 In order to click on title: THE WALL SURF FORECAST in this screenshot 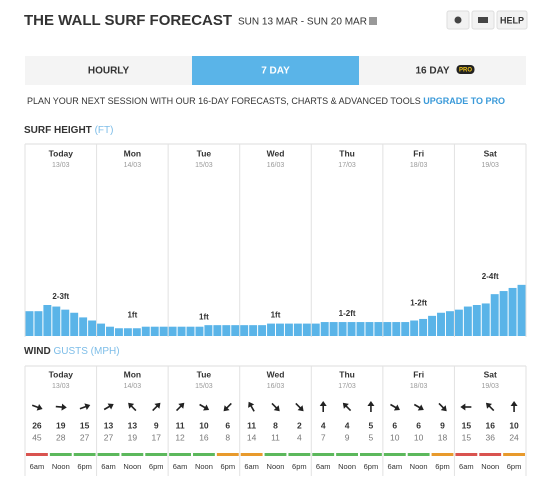, I will do `click(128, 20)`.